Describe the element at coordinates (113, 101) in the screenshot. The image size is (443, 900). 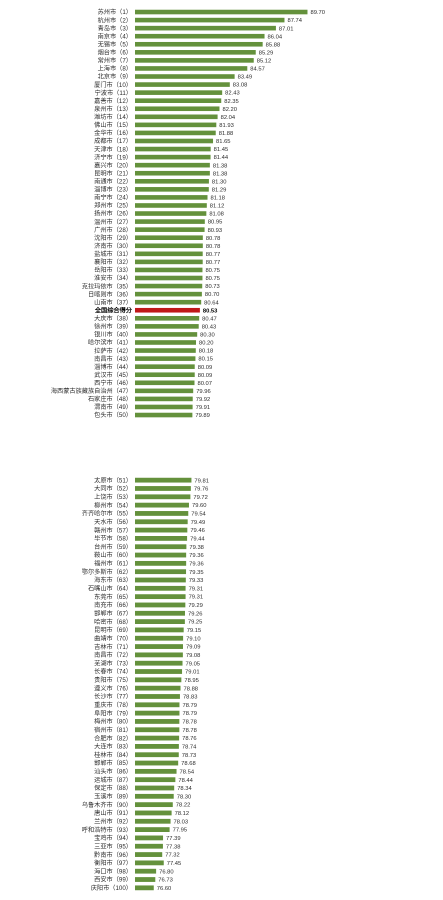
I see `category-label: 嘉善市（12）` at that location.